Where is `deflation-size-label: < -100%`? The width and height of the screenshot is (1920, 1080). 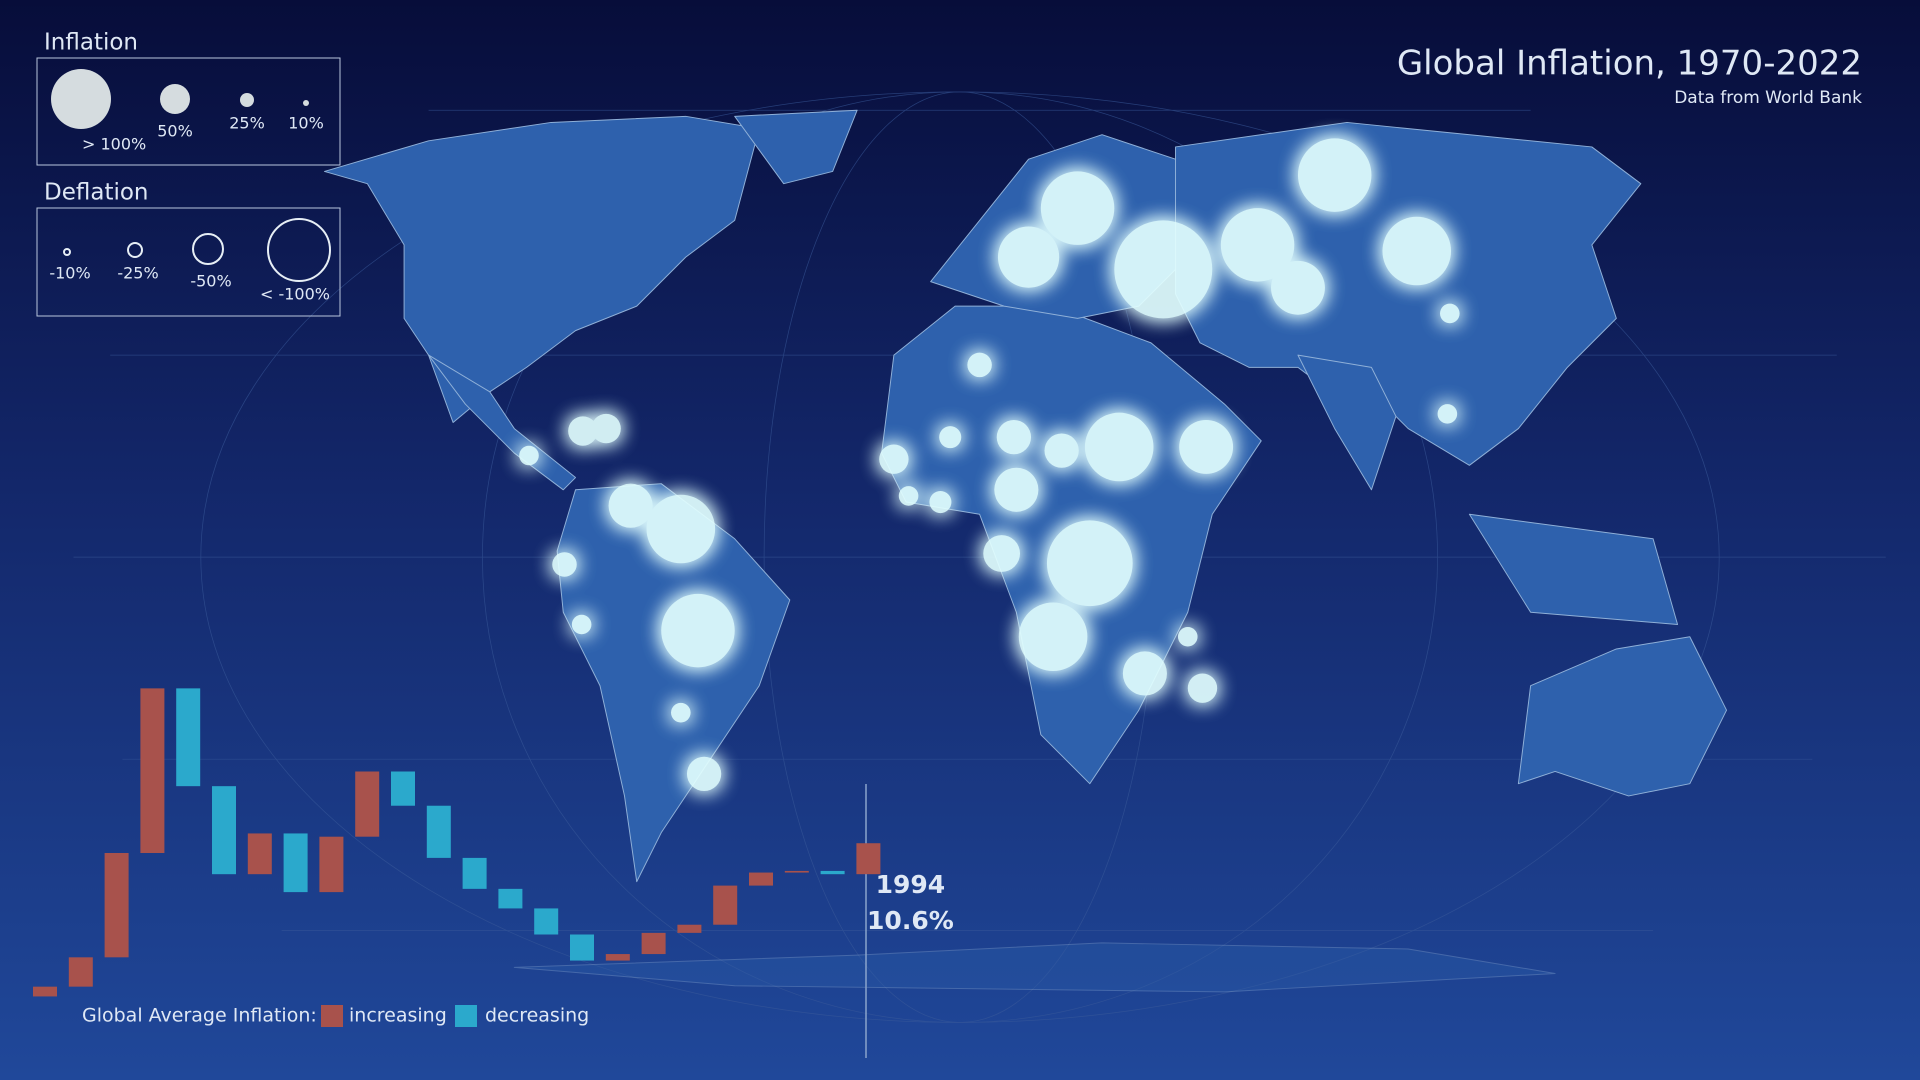
deflation-size-label: < -100% is located at coordinates (295, 294).